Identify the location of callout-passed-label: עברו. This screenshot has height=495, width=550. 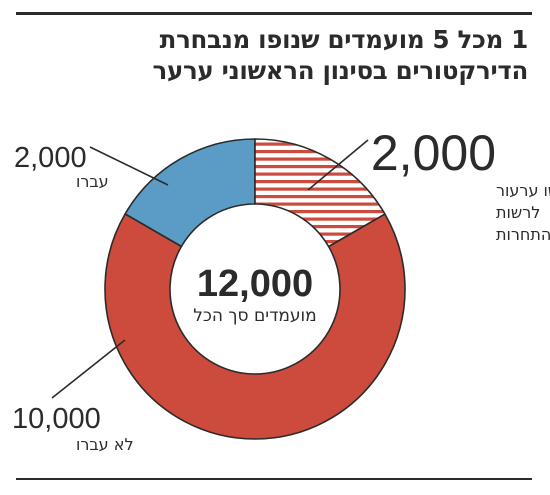
(92, 181).